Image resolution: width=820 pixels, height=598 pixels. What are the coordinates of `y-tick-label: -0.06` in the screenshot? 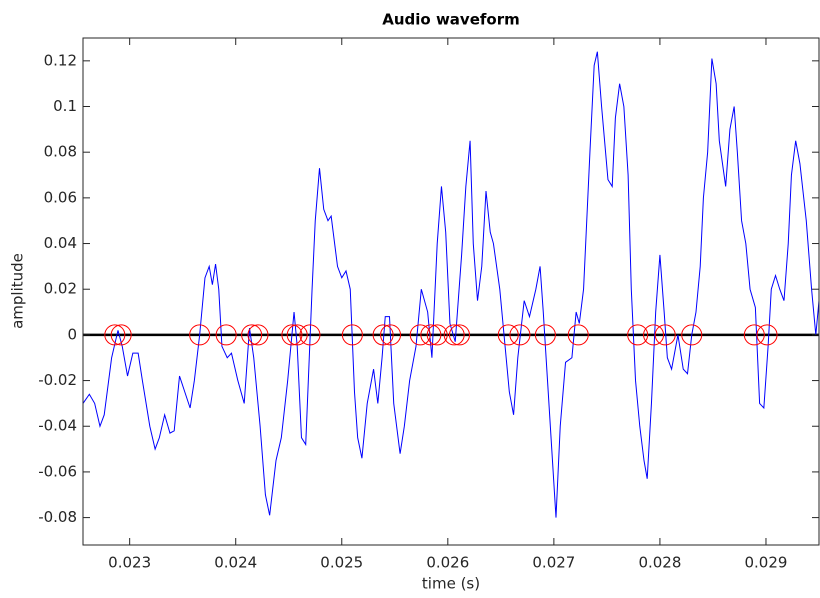 It's located at (57, 471).